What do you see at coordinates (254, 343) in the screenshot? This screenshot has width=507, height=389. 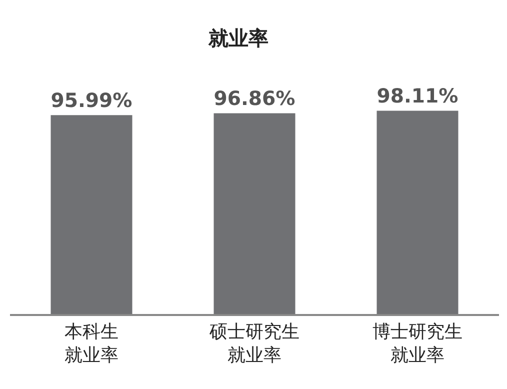 I see `x-tick-label: 硕士研究生就业率` at bounding box center [254, 343].